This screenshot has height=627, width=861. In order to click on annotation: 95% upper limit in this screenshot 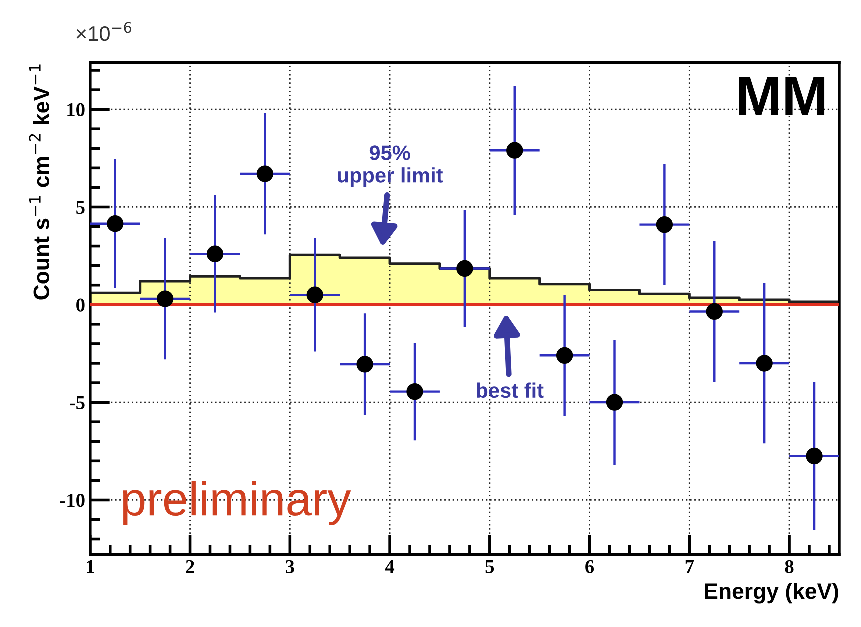, I will do `click(391, 166)`.